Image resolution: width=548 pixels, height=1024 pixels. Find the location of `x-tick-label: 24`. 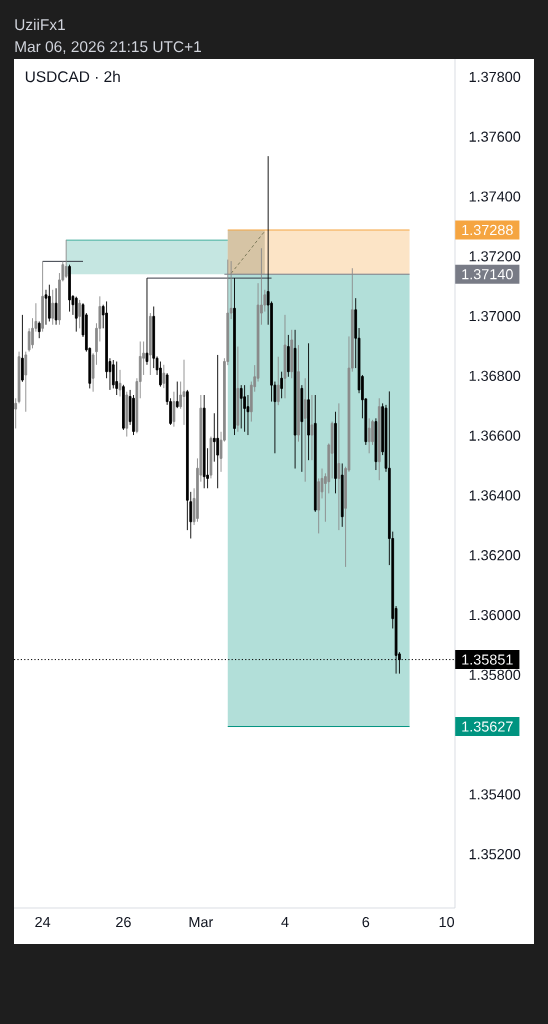

x-tick-label: 24 is located at coordinates (43, 921).